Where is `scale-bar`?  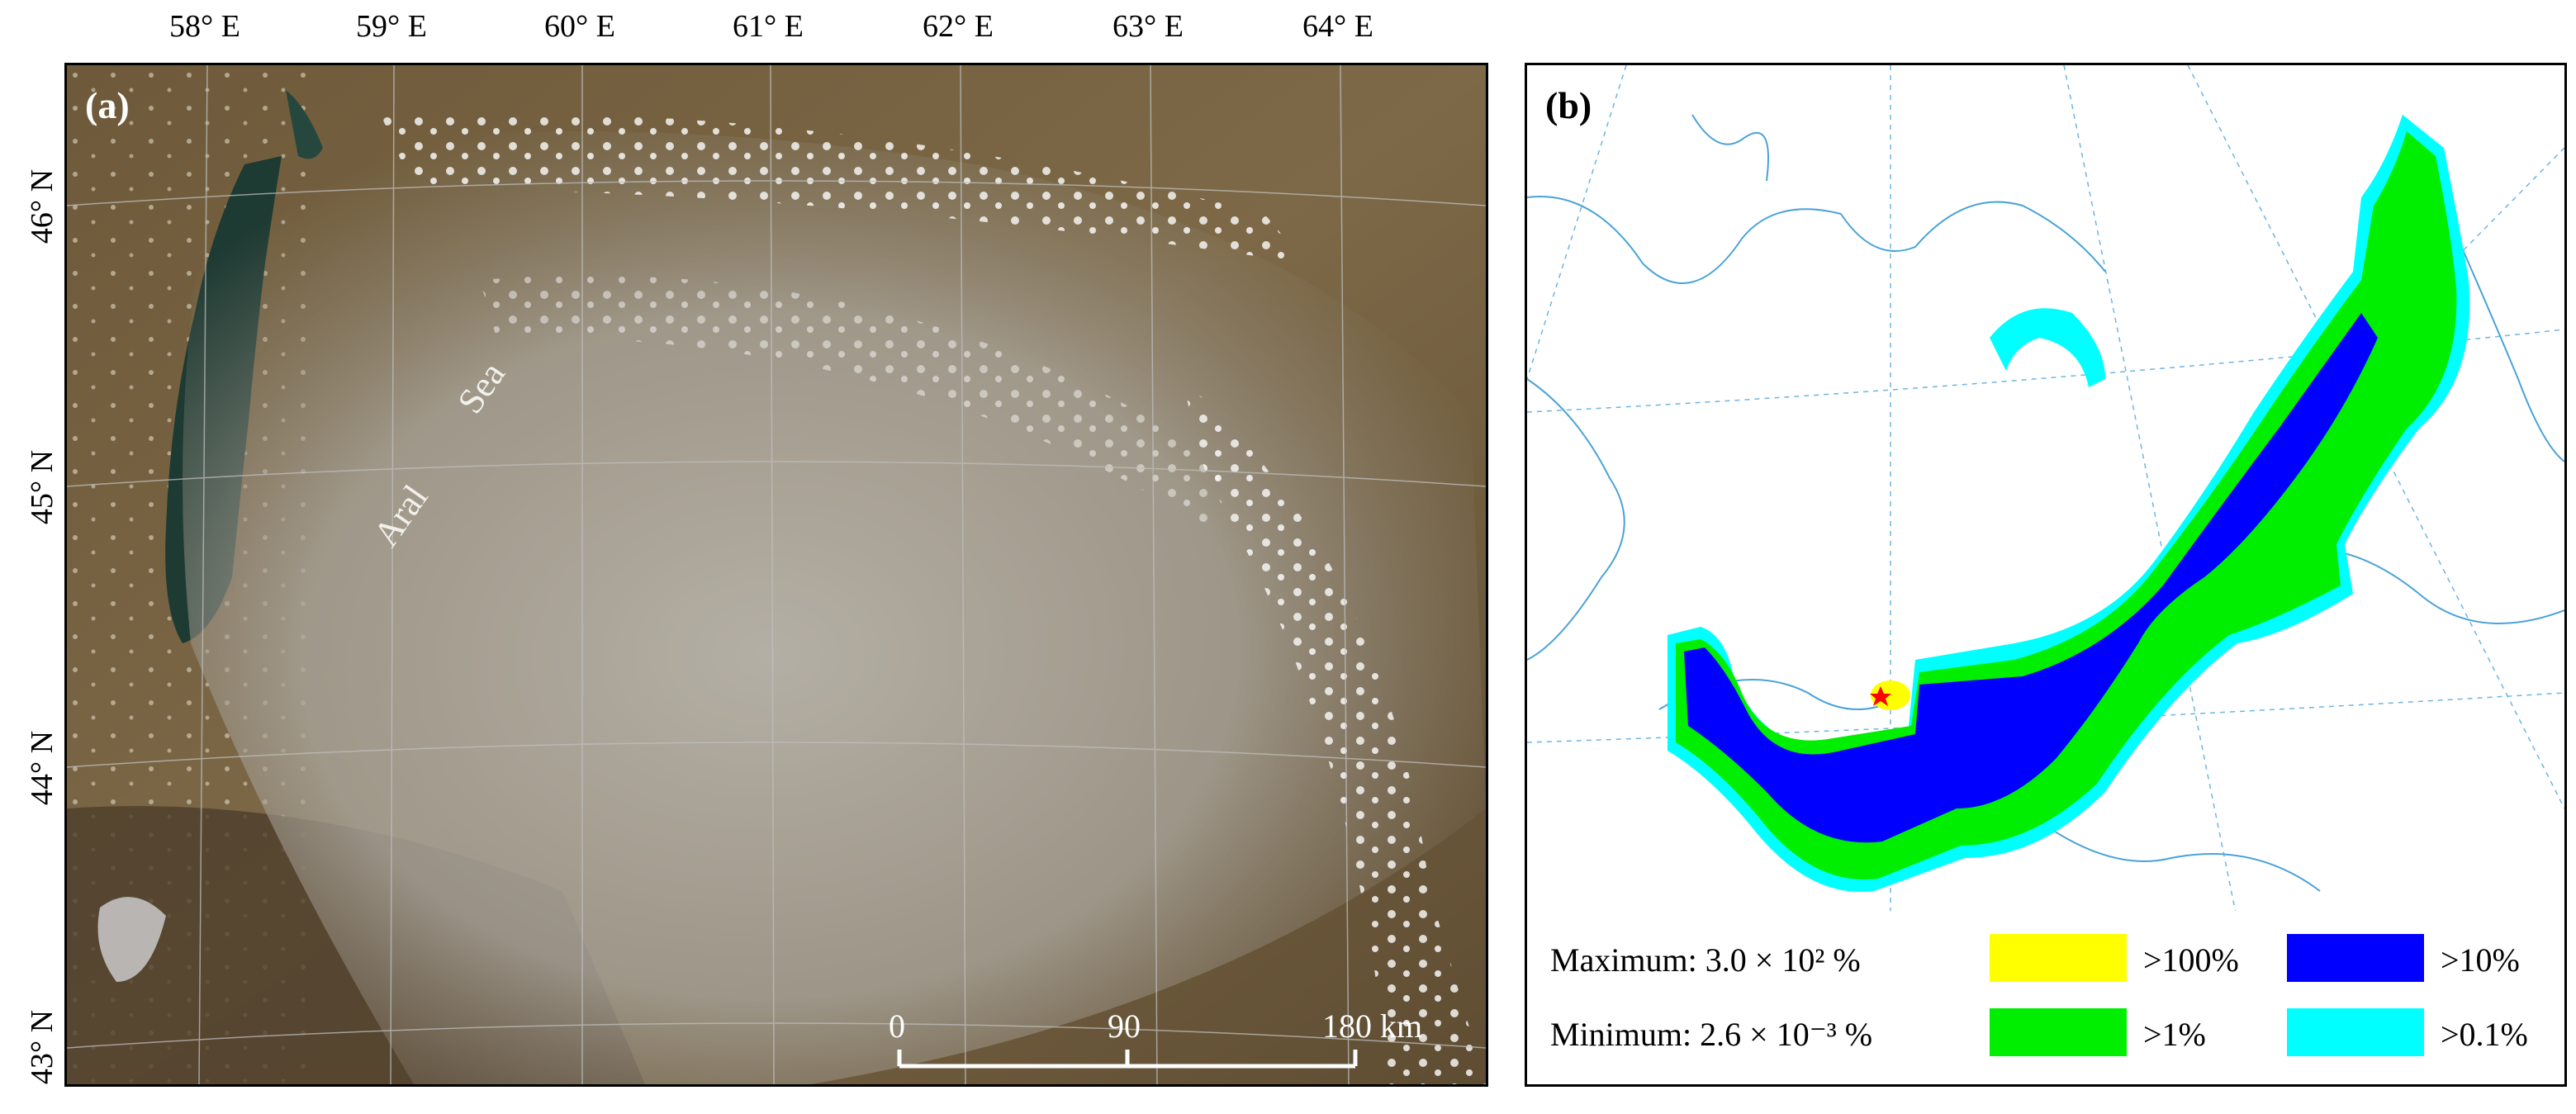 scale-bar is located at coordinates (1127, 1059).